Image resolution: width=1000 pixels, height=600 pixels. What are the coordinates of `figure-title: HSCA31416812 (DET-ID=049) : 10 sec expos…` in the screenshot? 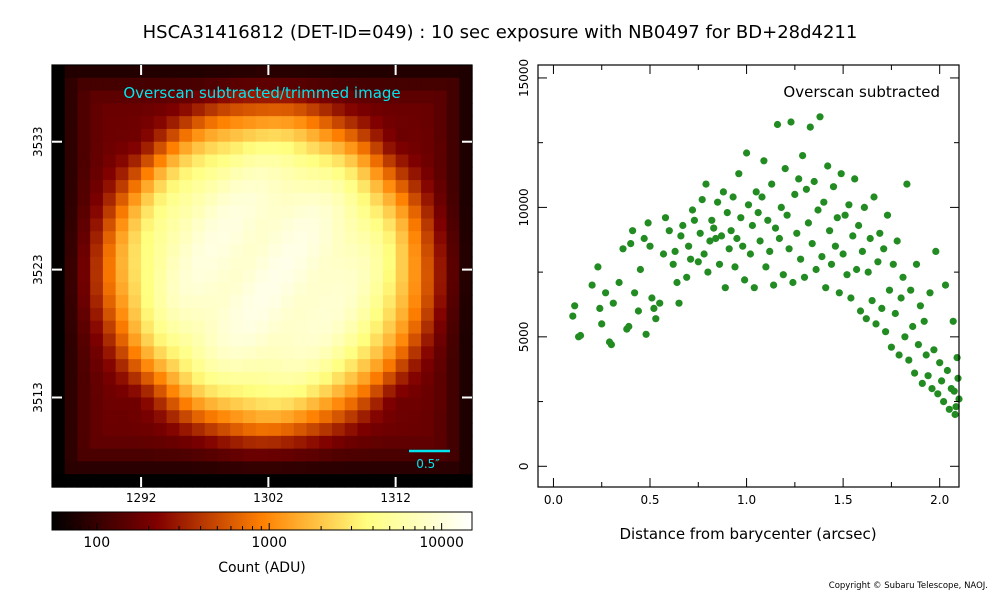 It's located at (500, 32).